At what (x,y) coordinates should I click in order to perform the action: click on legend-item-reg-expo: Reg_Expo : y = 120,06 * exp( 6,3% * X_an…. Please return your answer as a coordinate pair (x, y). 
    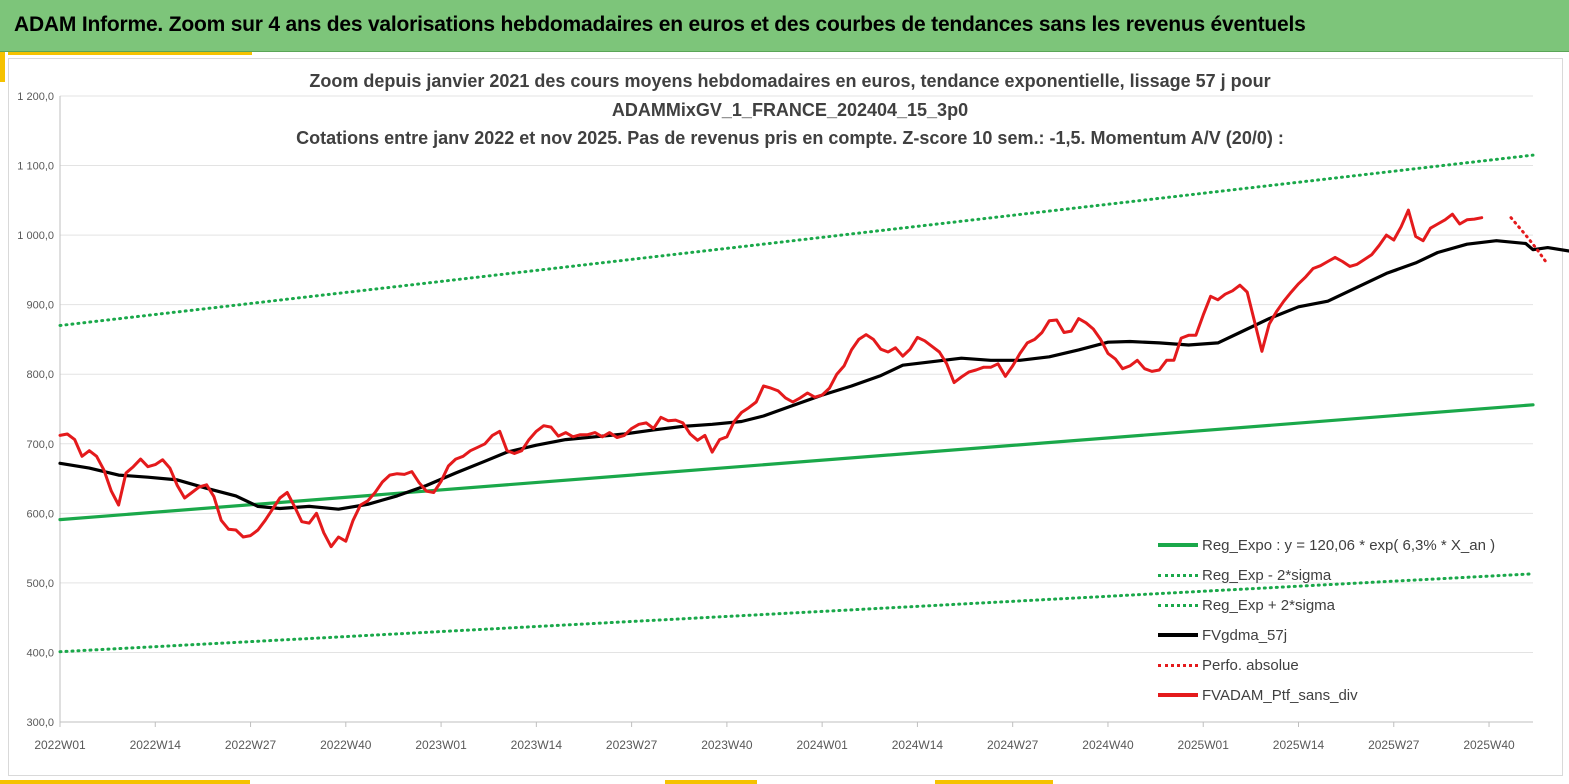
    Looking at the image, I should click on (1326, 545).